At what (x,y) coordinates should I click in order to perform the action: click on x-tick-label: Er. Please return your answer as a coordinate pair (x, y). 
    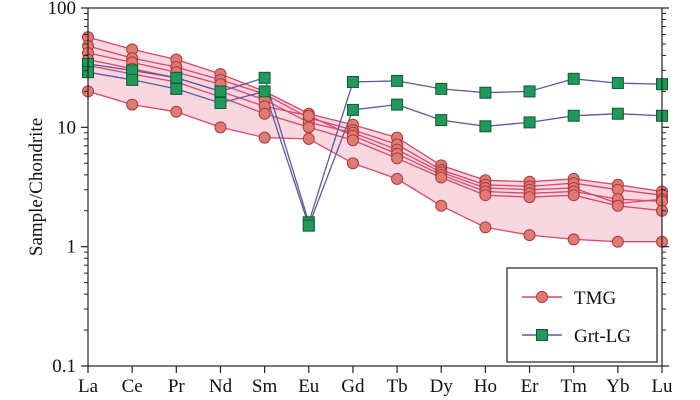
    Looking at the image, I should click on (530, 386).